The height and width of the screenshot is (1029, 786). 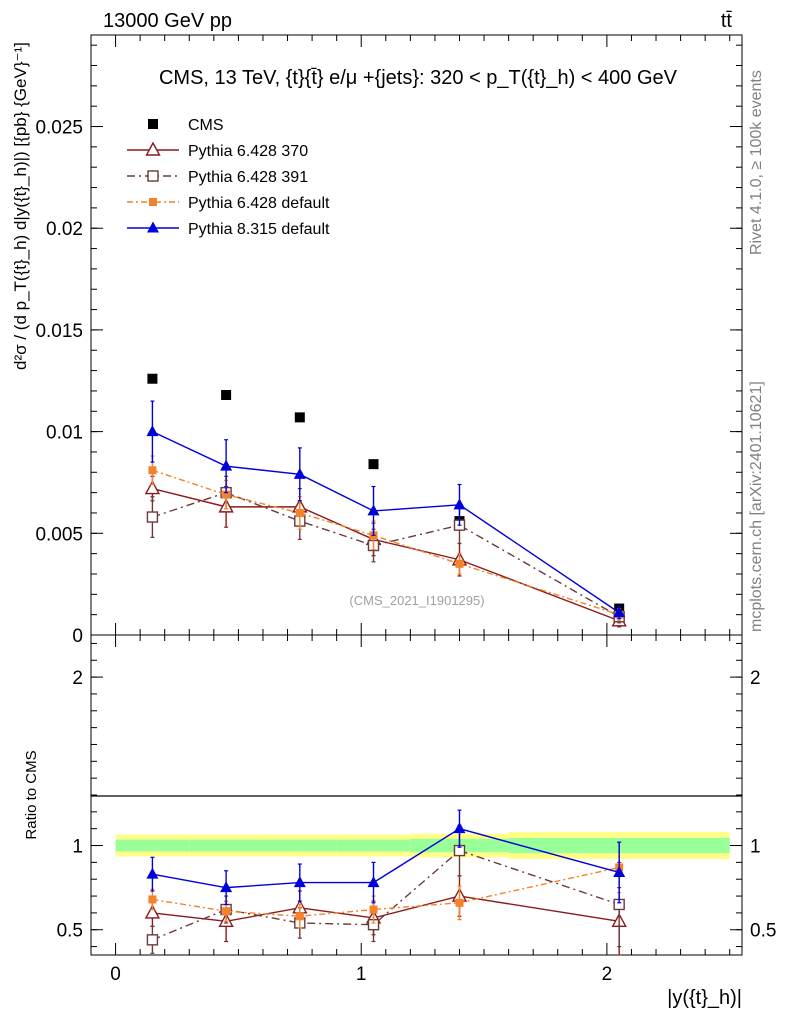 What do you see at coordinates (607, 974) in the screenshot?
I see `x-tick-label: 2` at bounding box center [607, 974].